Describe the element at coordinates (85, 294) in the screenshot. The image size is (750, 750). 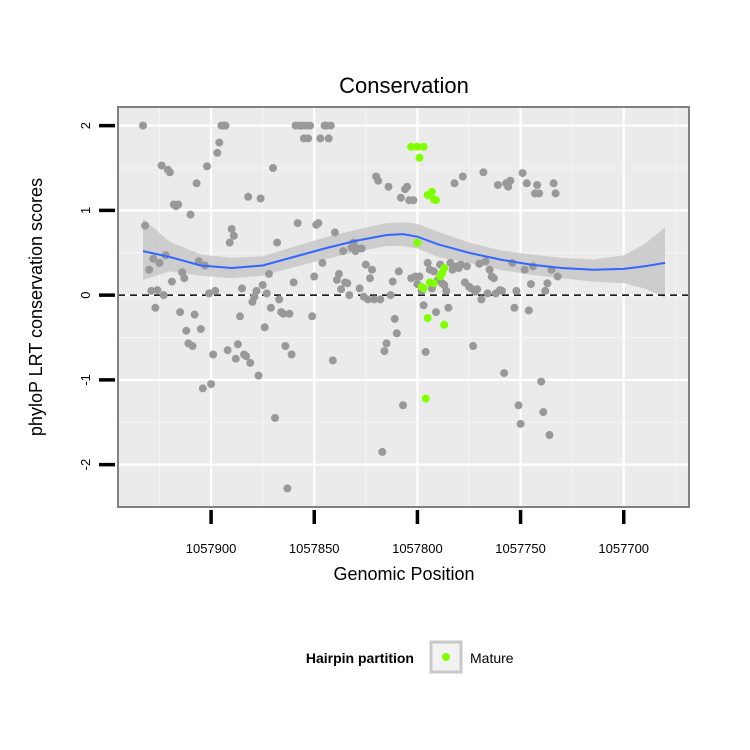
I see `y-tick-label: 0` at that location.